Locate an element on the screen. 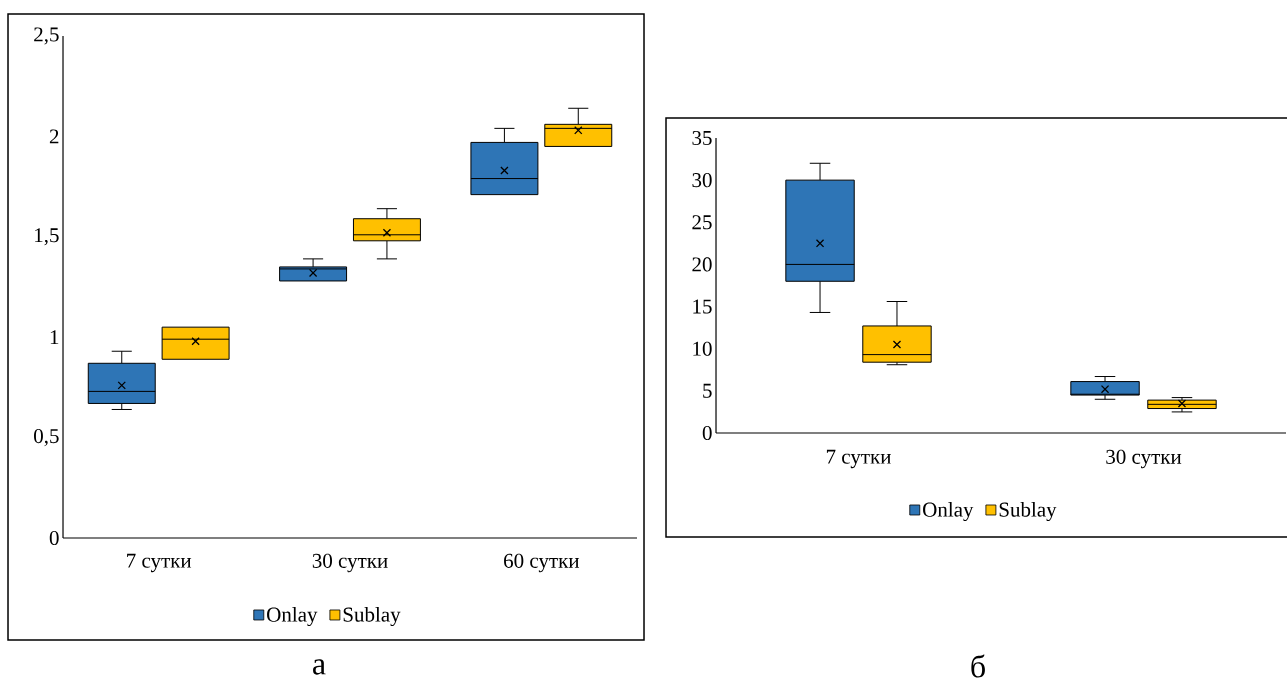  text: а is located at coordinates (319, 667).